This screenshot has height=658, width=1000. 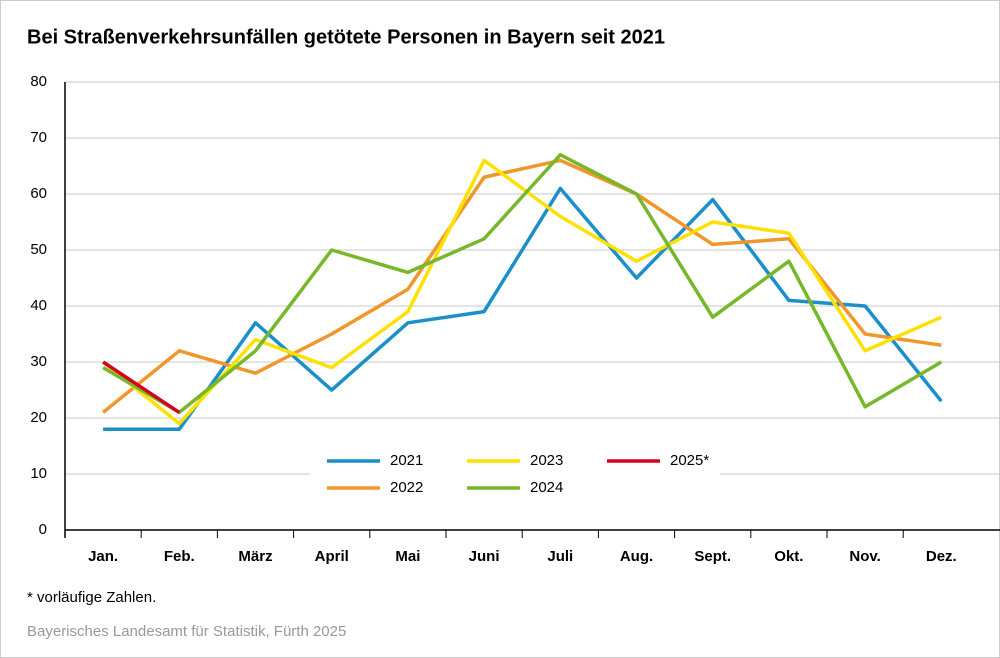 What do you see at coordinates (484, 556) in the screenshot?
I see `x-tick-label: Juni` at bounding box center [484, 556].